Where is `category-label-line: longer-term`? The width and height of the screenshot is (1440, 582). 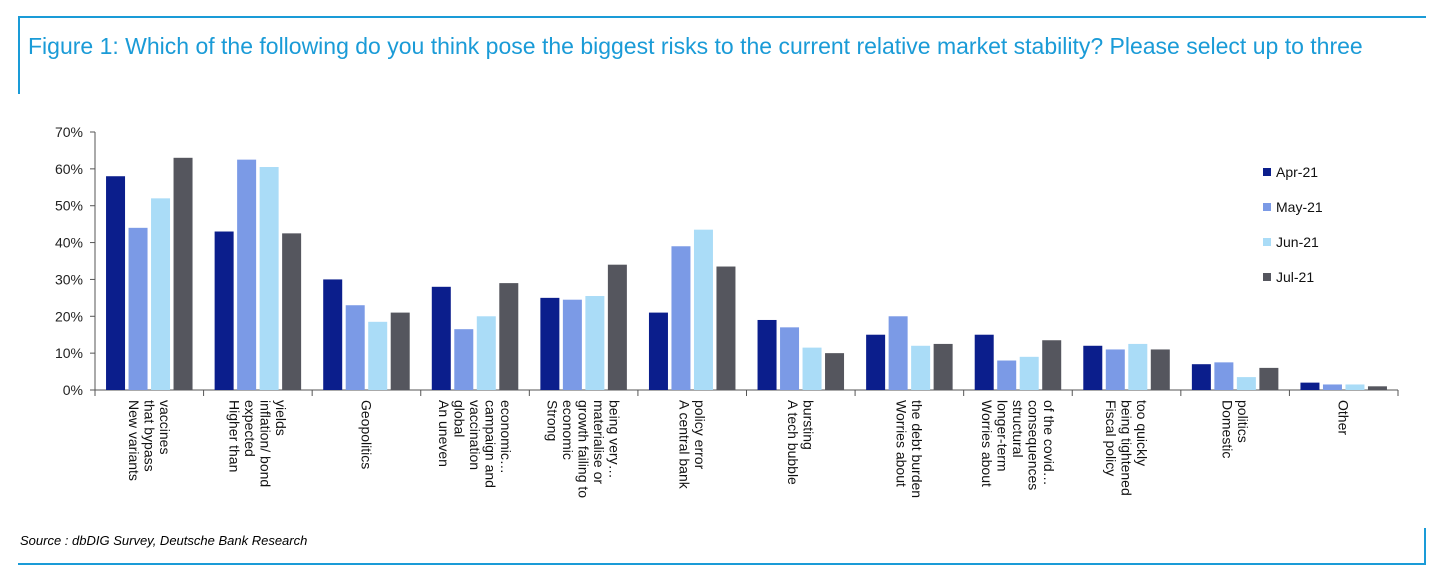 category-label-line: longer-term is located at coordinates (1002, 436).